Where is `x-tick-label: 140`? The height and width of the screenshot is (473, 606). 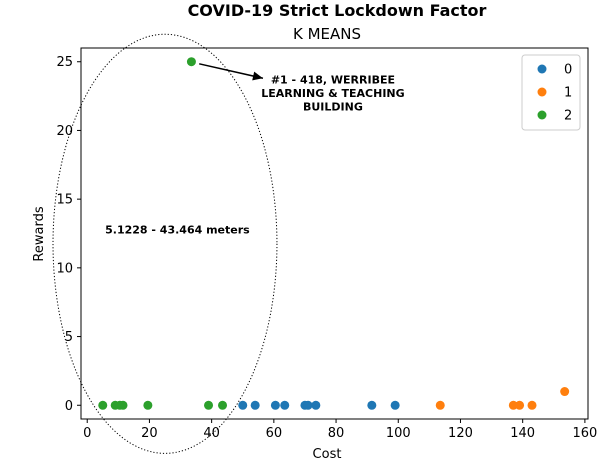 x-tick-label: 140 is located at coordinates (522, 433).